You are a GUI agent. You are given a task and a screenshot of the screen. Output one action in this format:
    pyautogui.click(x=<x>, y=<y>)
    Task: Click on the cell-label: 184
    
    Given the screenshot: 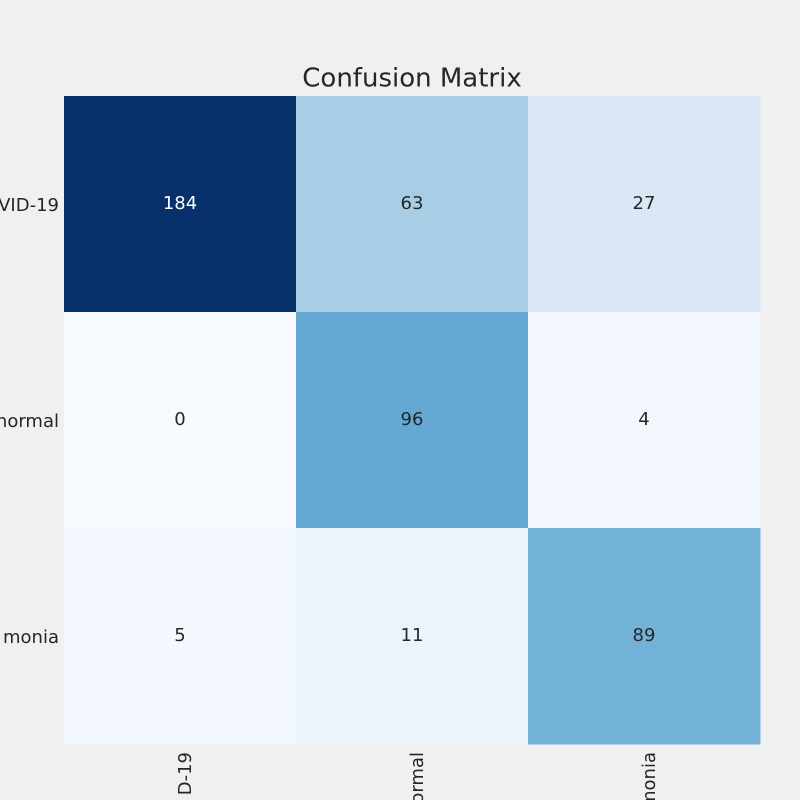 What is the action you would take?
    pyautogui.click(x=180, y=203)
    